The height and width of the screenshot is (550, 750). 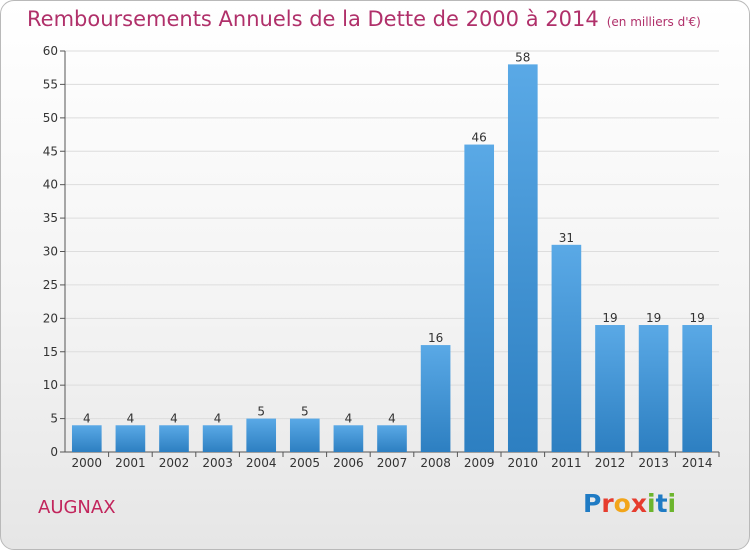 What do you see at coordinates (54, 419) in the screenshot?
I see `y-tick-label: 5` at bounding box center [54, 419].